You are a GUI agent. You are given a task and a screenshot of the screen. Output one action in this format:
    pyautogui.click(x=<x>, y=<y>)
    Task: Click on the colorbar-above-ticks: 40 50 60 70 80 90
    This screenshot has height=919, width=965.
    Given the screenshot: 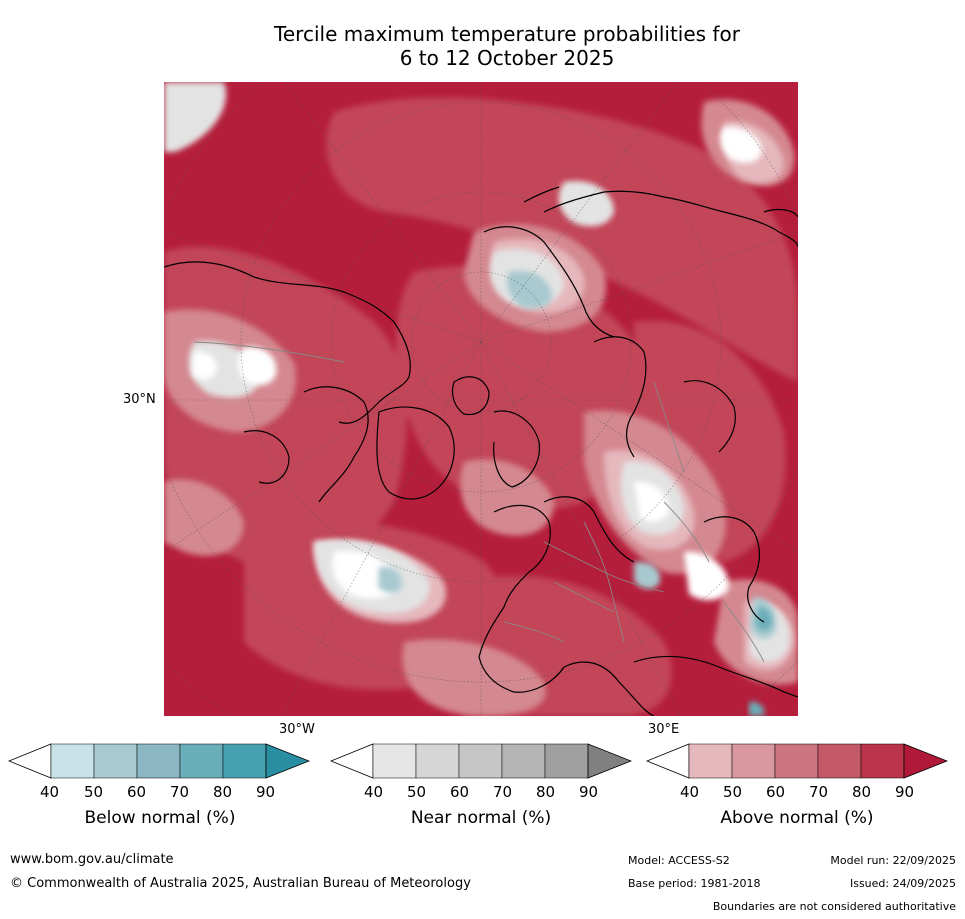 What is the action you would take?
    pyautogui.click(x=805, y=793)
    